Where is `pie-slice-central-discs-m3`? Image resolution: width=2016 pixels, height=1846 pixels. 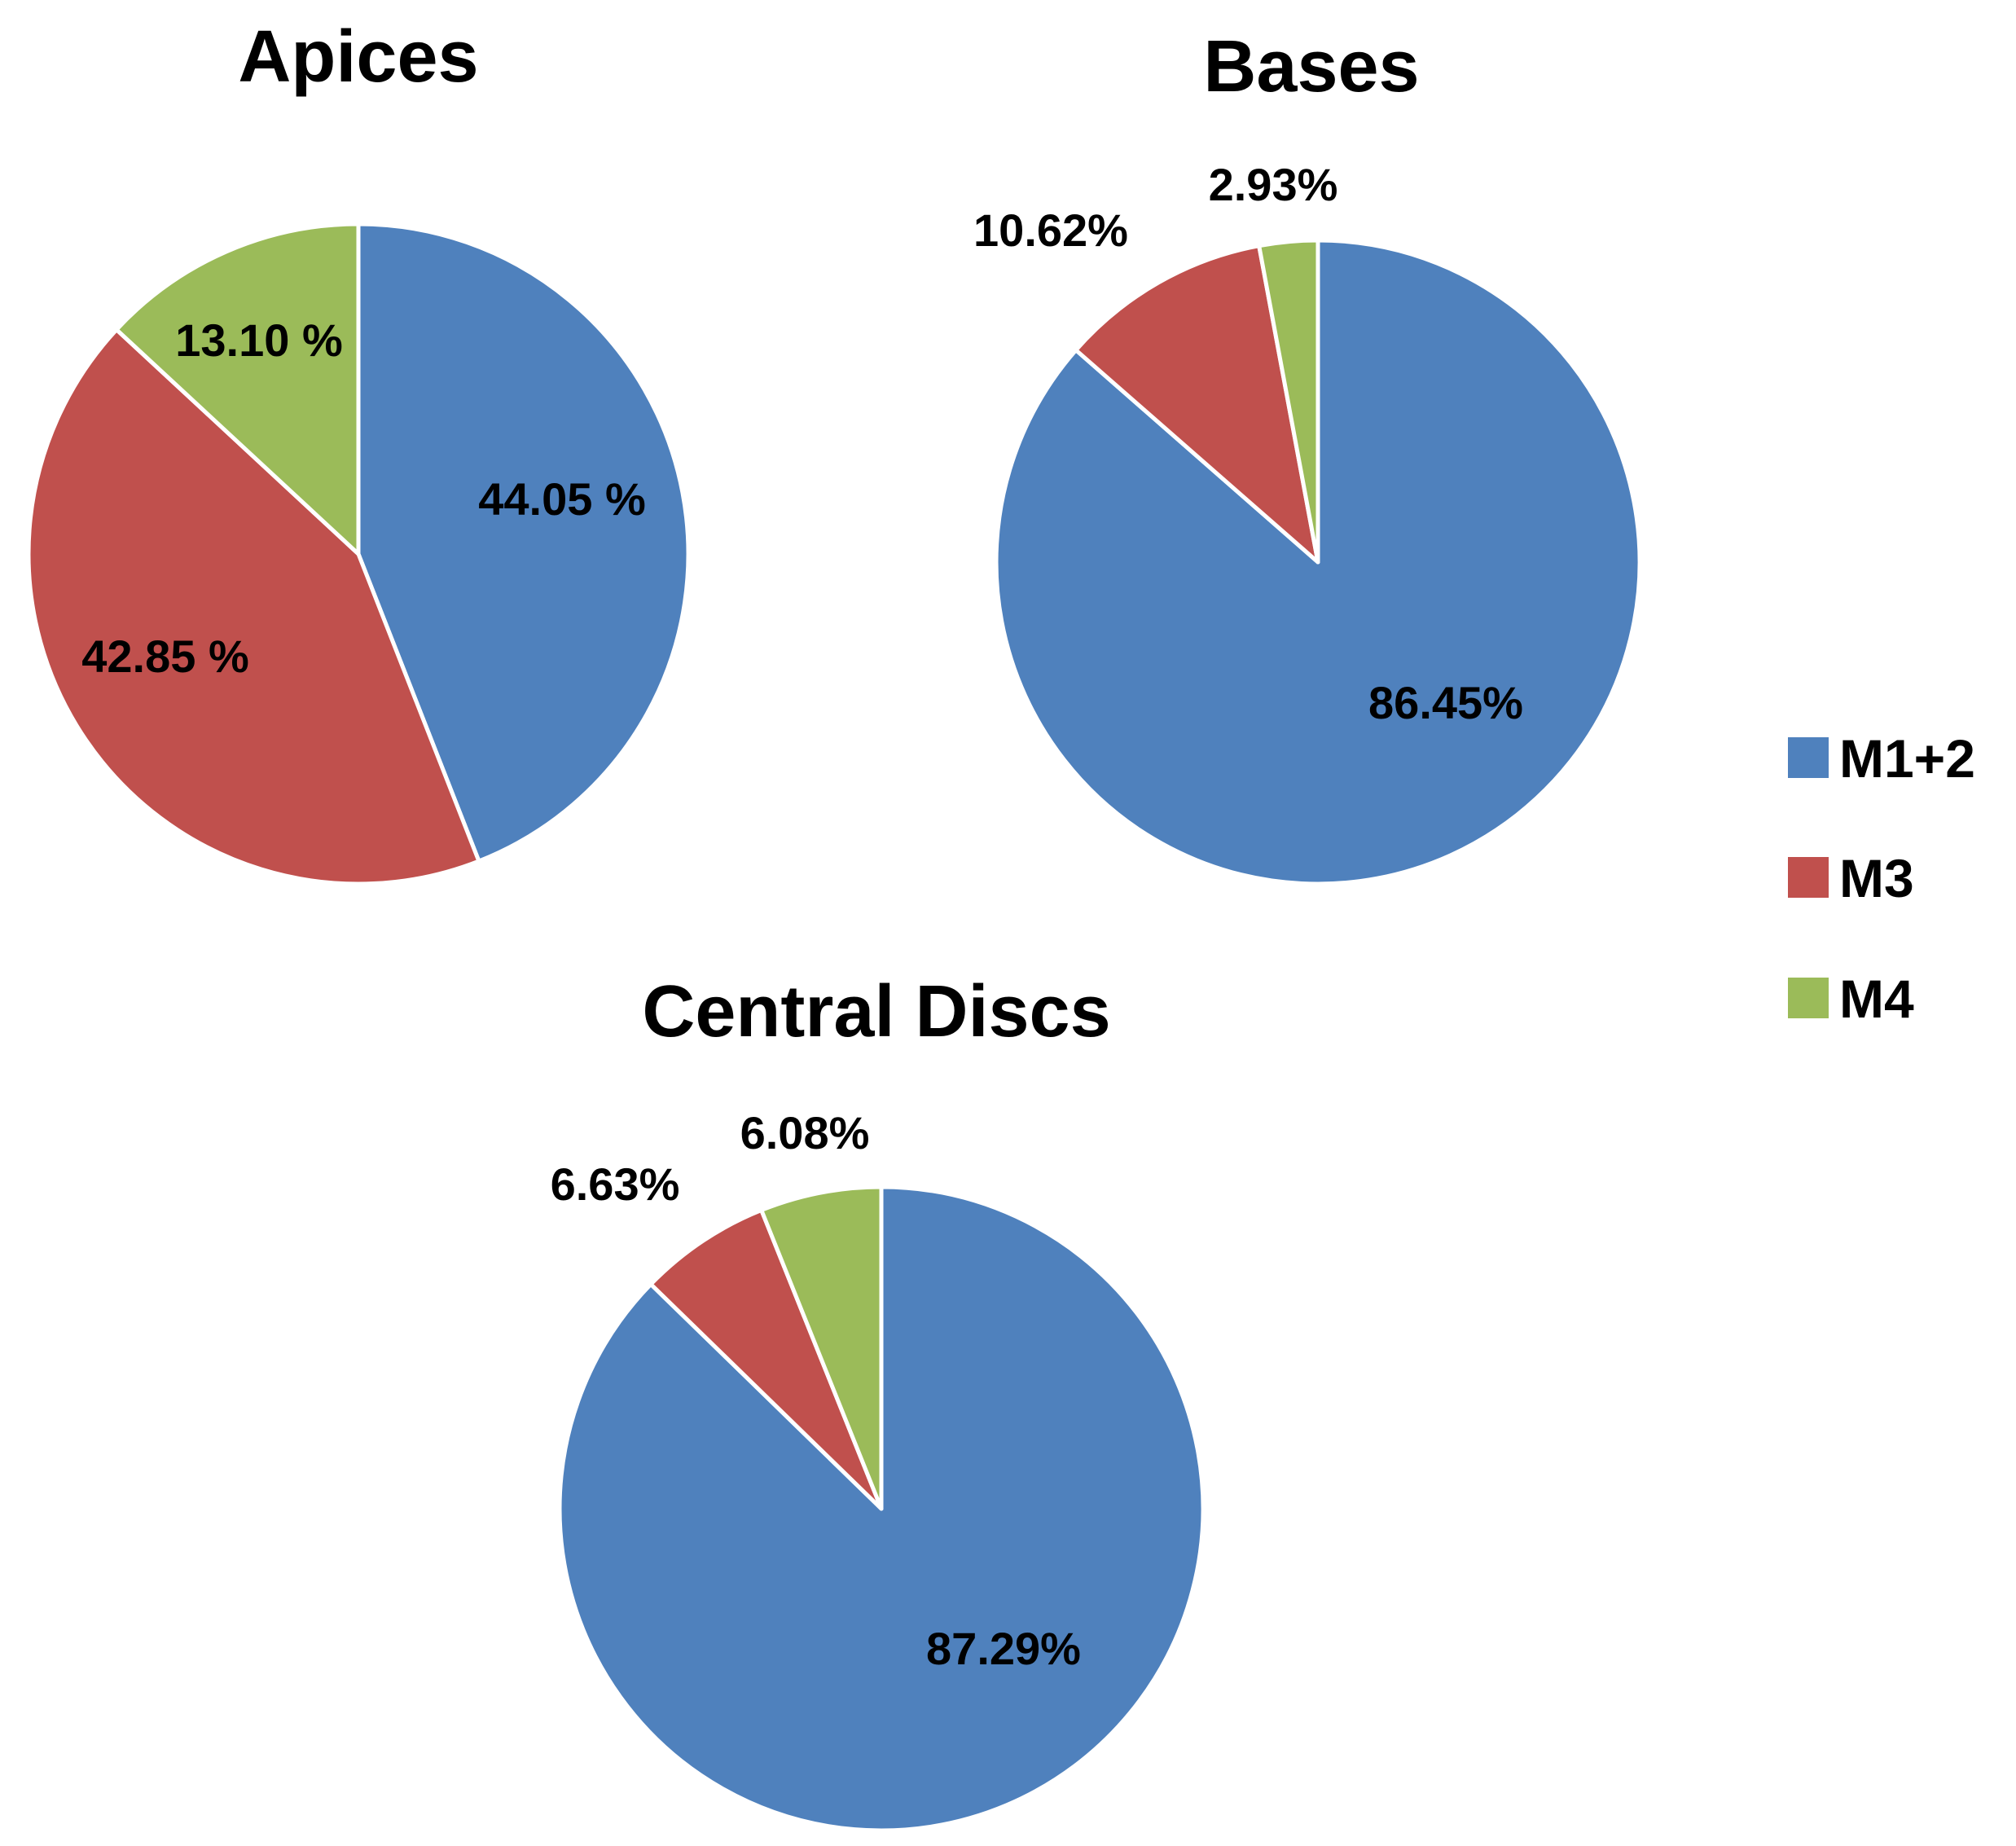 pie-slice-central-discs-m3 is located at coordinates (766, 1359).